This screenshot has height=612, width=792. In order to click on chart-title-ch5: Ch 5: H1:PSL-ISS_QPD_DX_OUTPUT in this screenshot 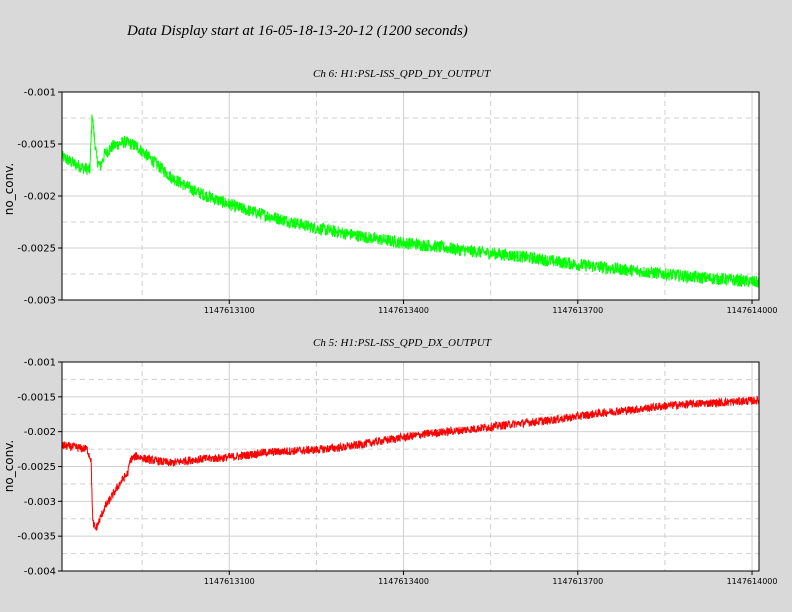, I will do `click(402, 343)`.